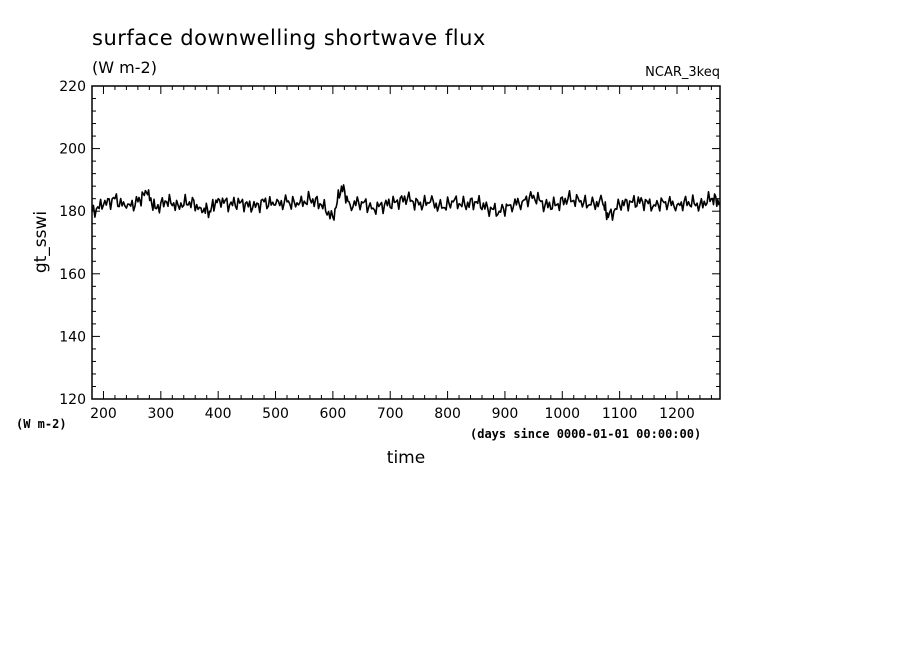  Describe the element at coordinates (72, 400) in the screenshot. I see `y-tick-label: 120` at that location.